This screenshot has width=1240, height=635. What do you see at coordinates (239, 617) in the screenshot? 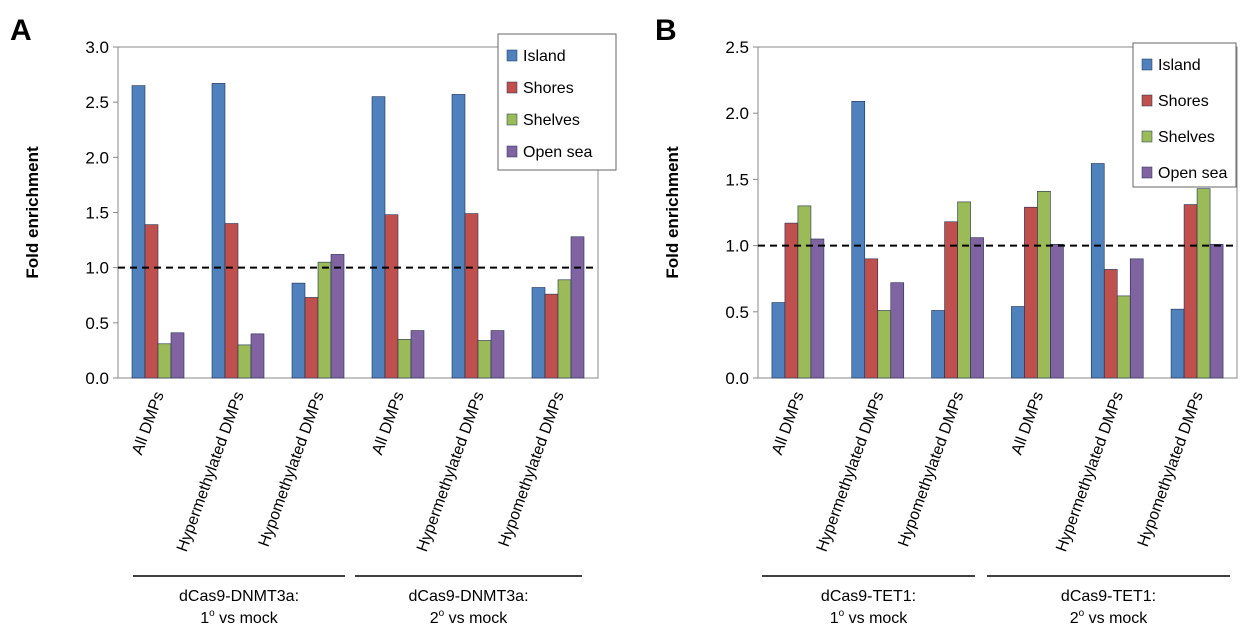
I see `group-label-line2: 1o vs mock` at bounding box center [239, 617].